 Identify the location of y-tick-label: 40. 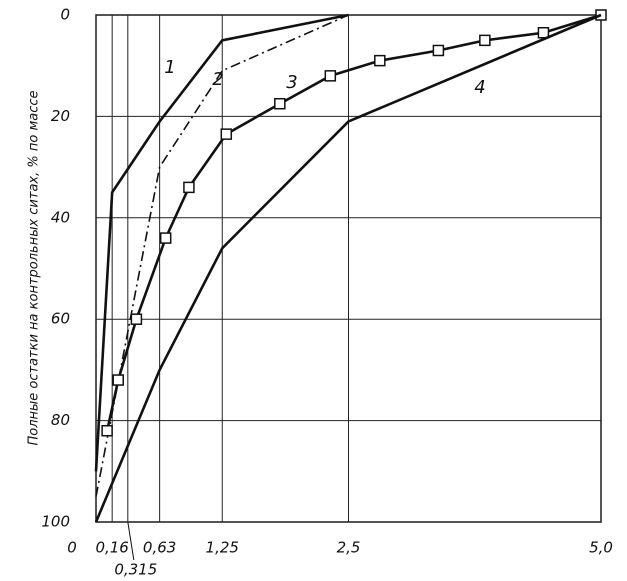
(60, 217).